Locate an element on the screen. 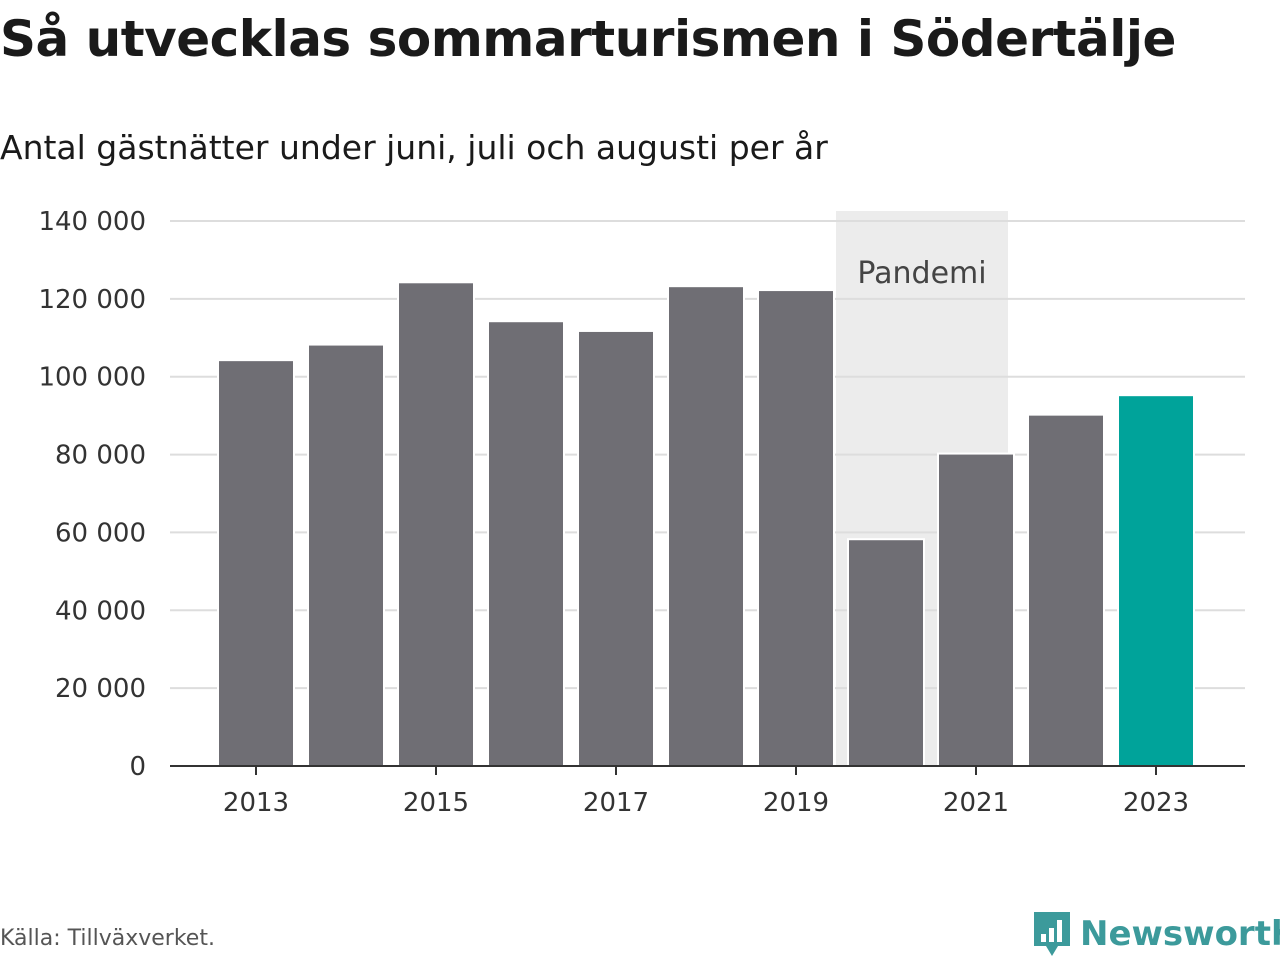  newsworthy-logo: Newsworthy is located at coordinates (1156, 934).